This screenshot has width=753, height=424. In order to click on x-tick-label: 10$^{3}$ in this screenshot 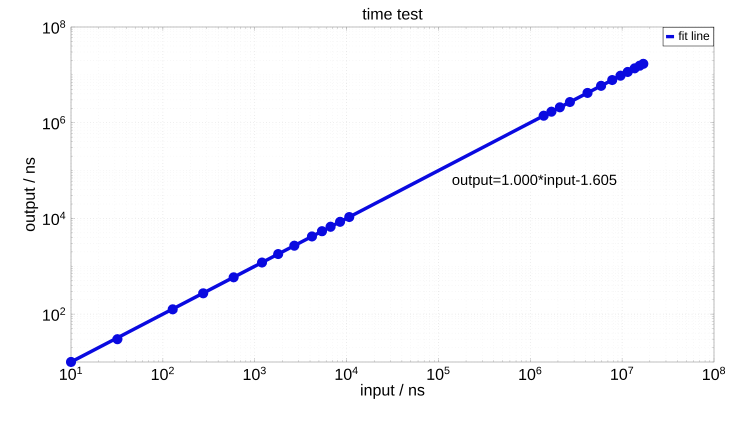, I will do `click(255, 373)`.